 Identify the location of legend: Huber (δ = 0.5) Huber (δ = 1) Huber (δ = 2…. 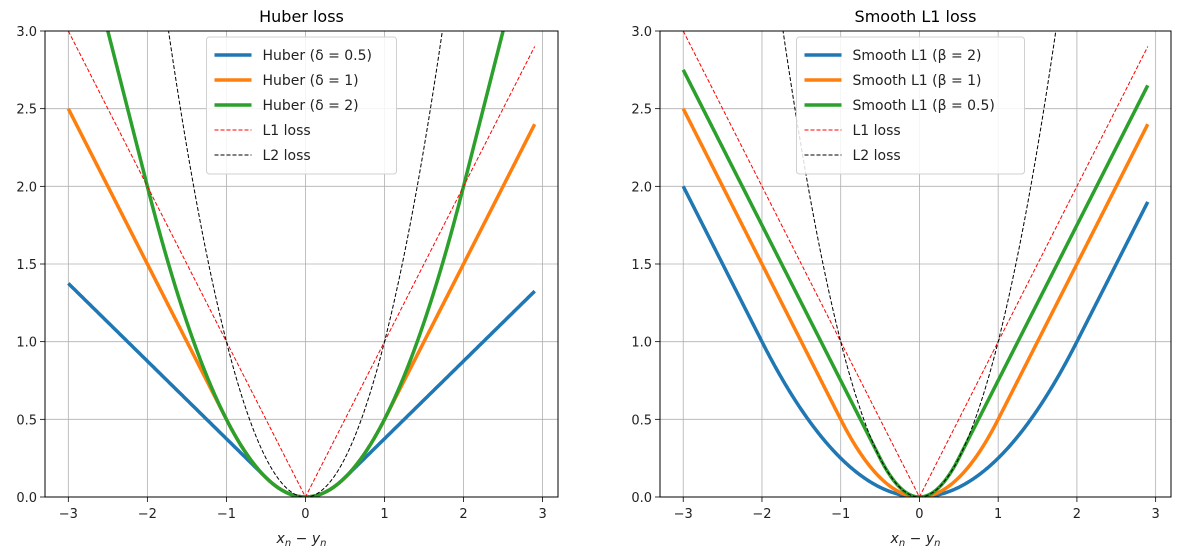
(301, 105).